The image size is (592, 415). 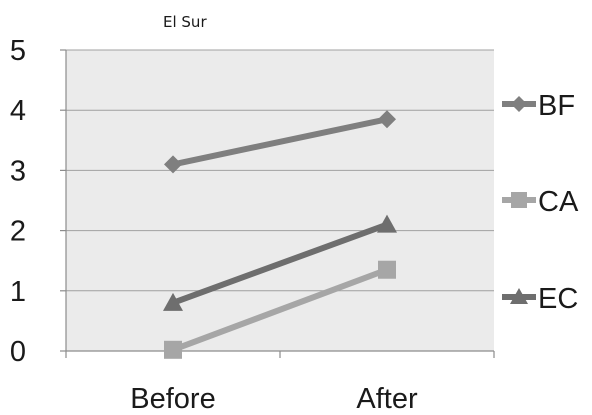 I want to click on point-ca-before, so click(x=173, y=349).